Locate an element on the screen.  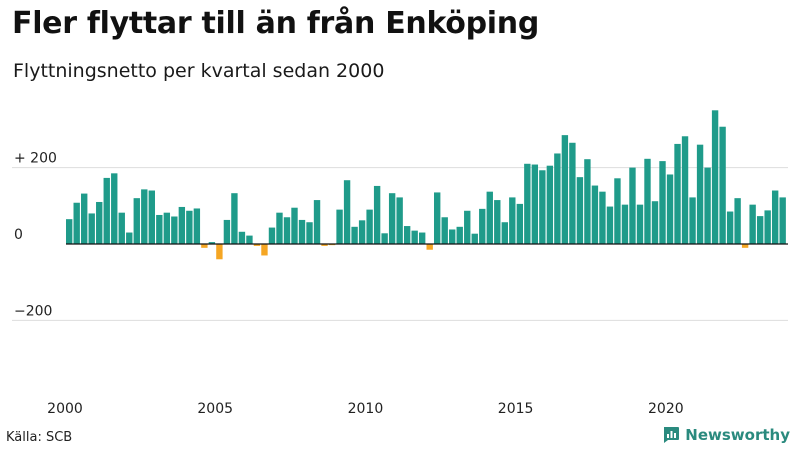
x-tick-label: 2015 is located at coordinates (516, 409).